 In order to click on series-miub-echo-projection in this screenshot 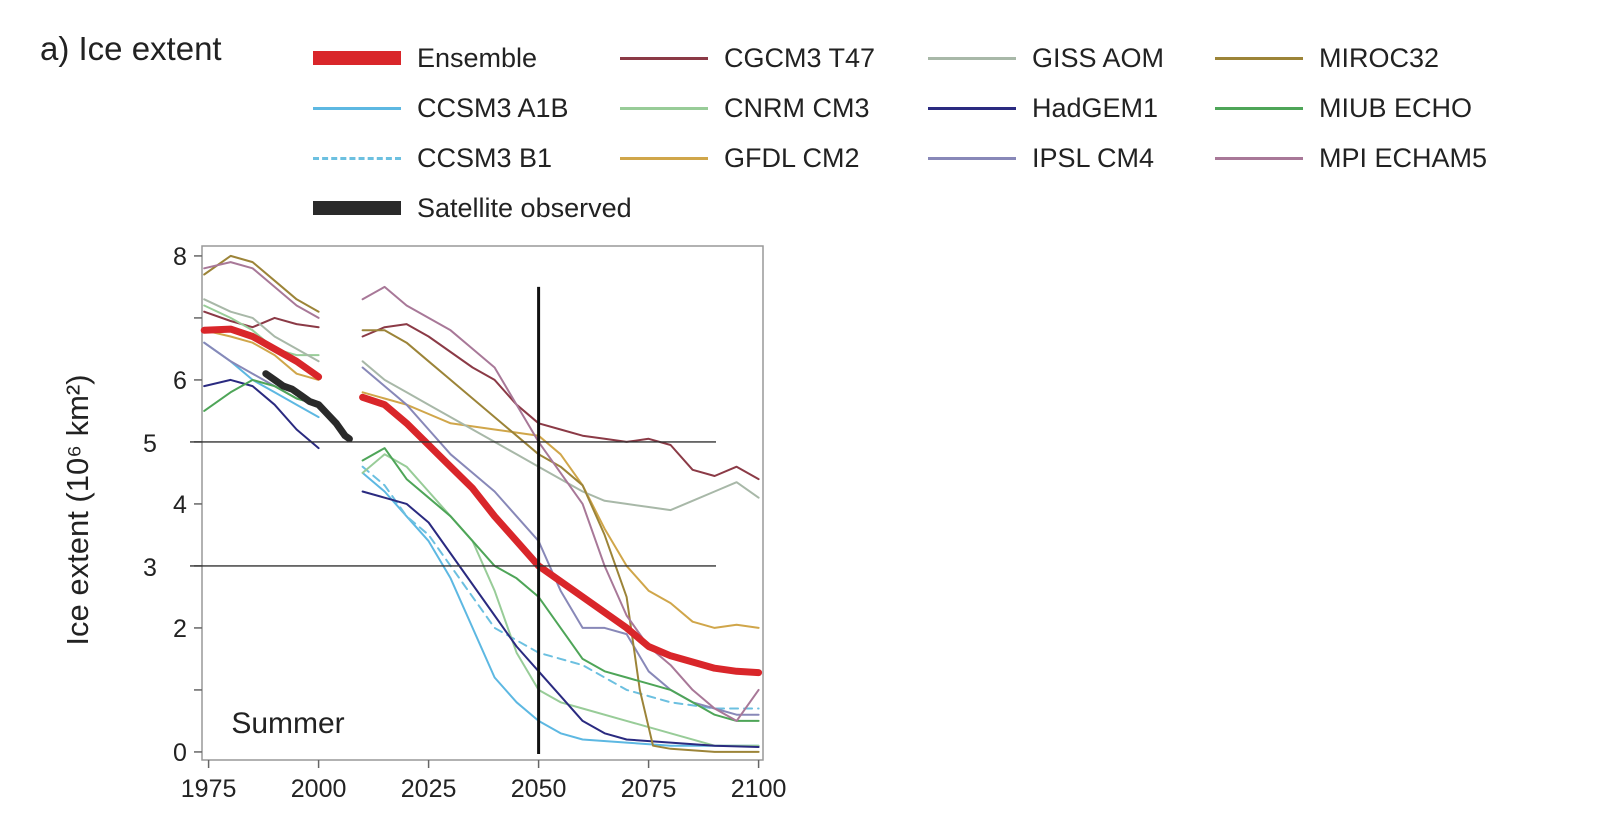, I will do `click(560, 584)`.